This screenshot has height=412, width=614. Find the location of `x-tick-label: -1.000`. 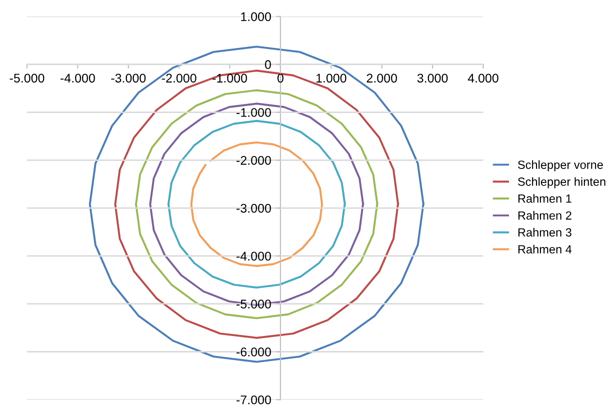

x-tick-label: -1.000 is located at coordinates (230, 78).